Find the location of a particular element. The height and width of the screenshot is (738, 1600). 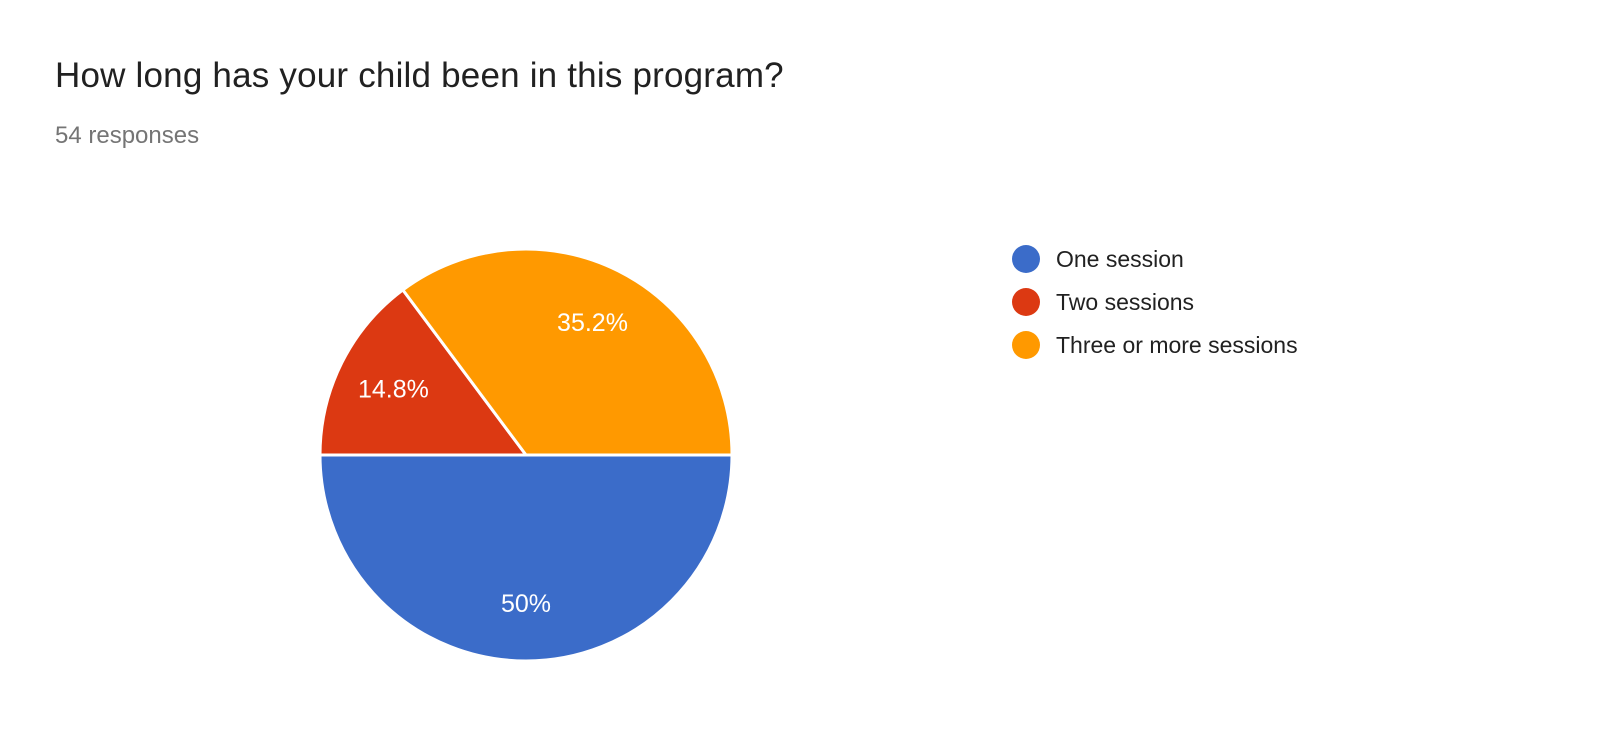

legend-item-two-sessions: Two sessions is located at coordinates (1155, 302).